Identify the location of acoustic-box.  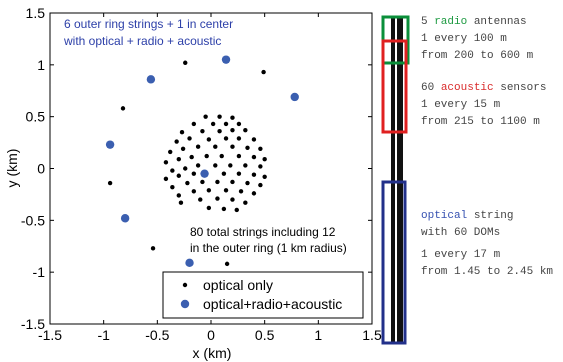
(394, 86).